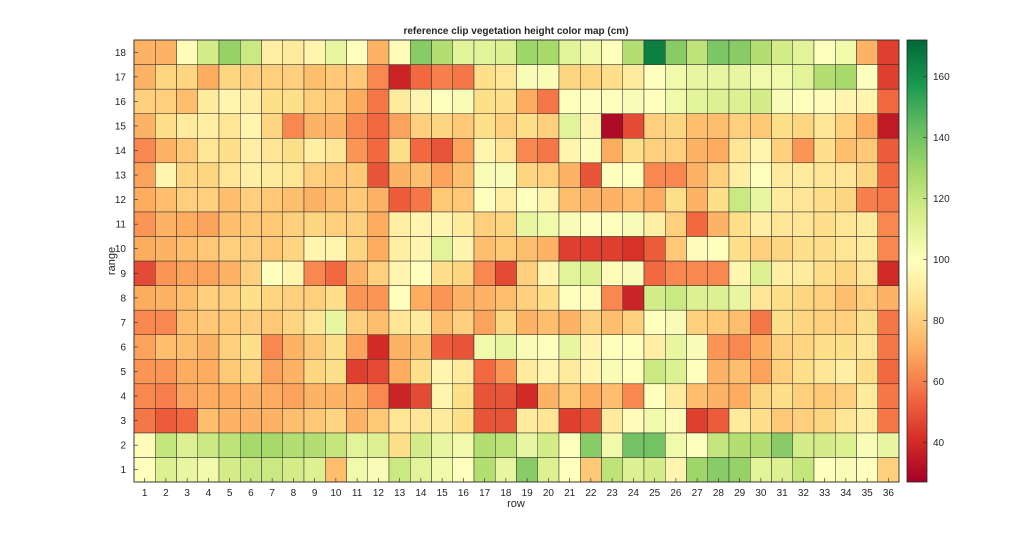  I want to click on x-tick-label: 11, so click(357, 493).